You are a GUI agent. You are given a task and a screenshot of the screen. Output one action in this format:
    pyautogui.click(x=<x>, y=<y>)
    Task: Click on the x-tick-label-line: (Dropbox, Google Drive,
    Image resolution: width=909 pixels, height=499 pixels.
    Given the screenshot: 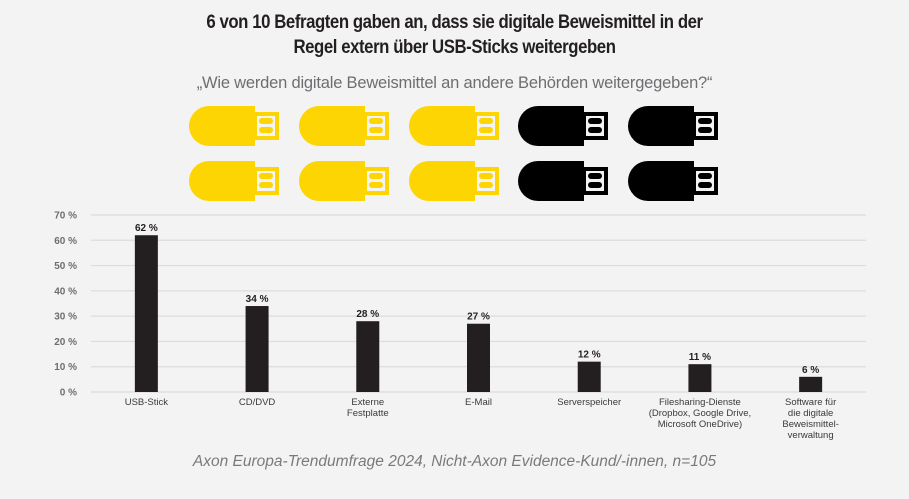 What is the action you would take?
    pyautogui.click(x=700, y=413)
    